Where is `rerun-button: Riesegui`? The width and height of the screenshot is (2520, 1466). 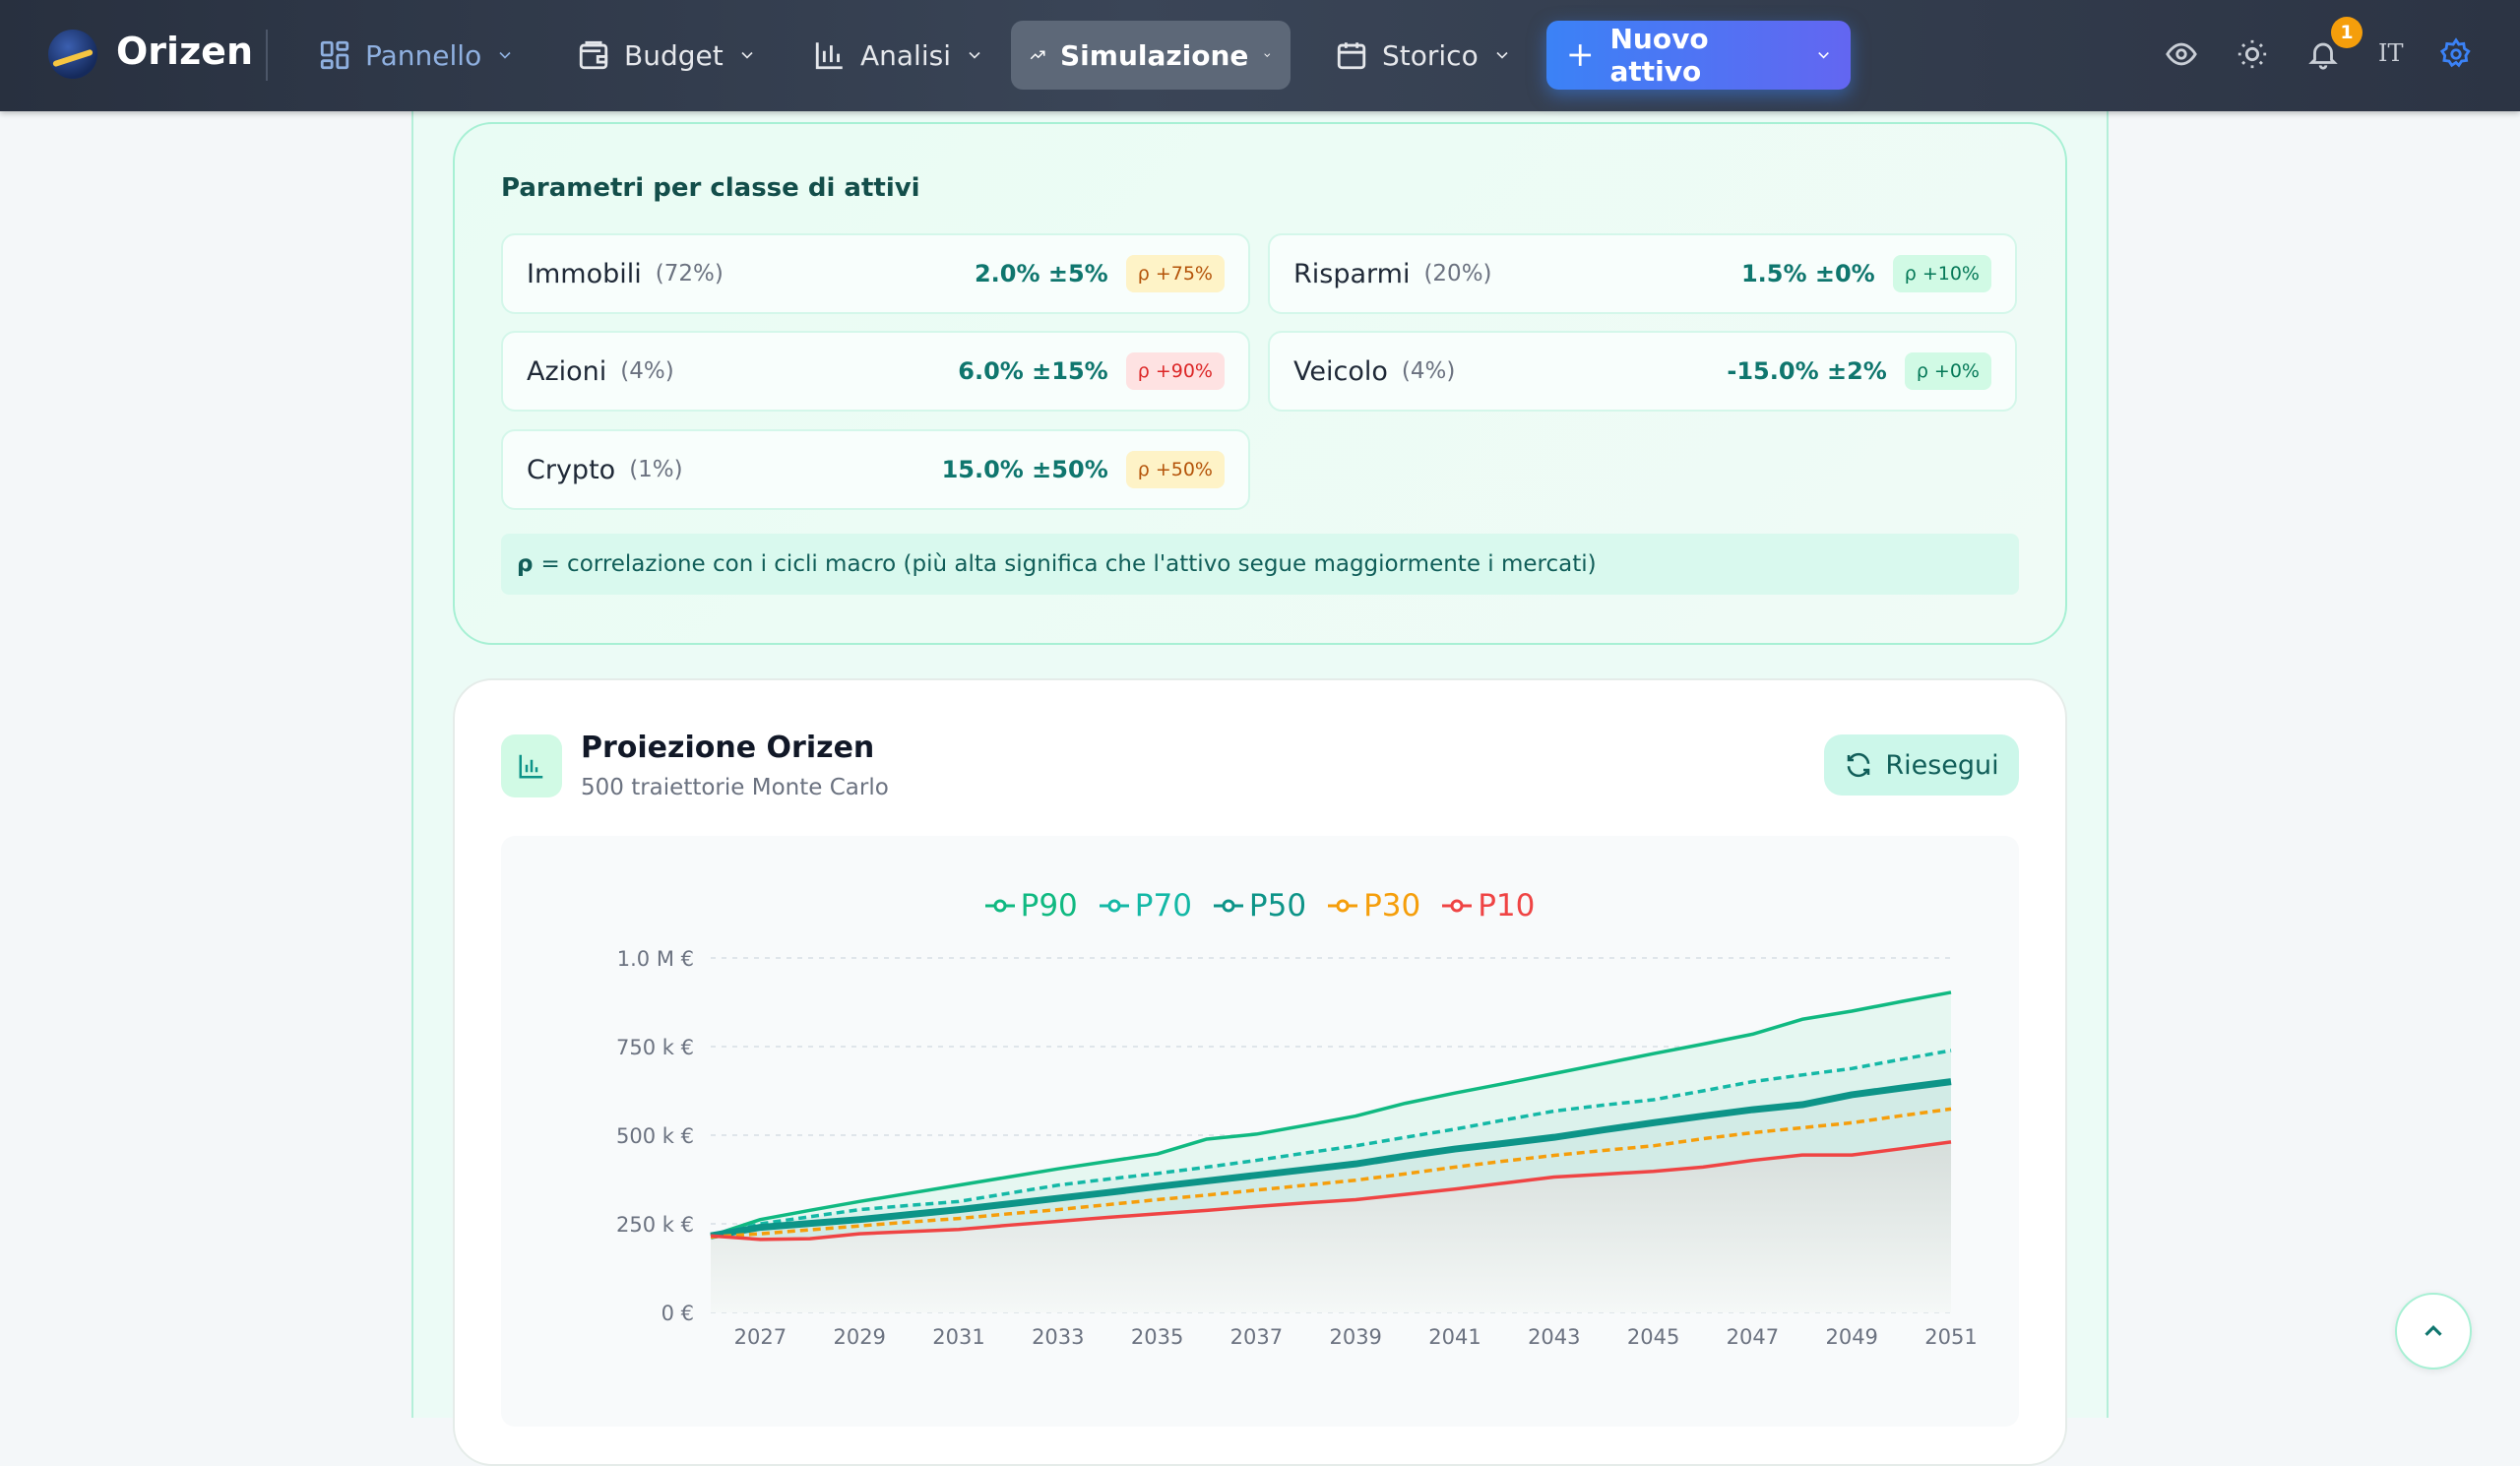
rerun-button: Riesegui is located at coordinates (1921, 765).